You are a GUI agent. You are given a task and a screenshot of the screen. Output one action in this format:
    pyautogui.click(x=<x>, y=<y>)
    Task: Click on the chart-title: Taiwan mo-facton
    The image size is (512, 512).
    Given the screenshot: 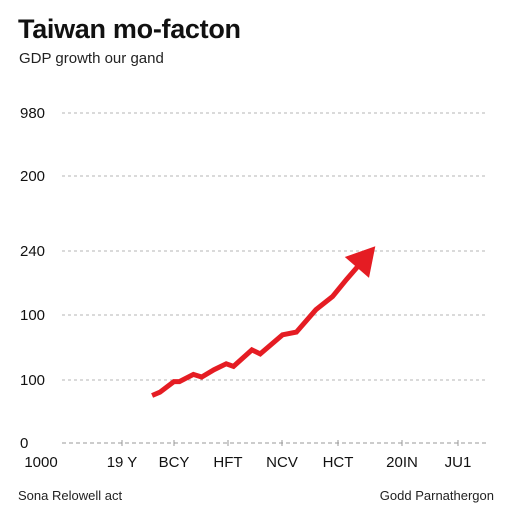 What is the action you would take?
    pyautogui.click(x=129, y=29)
    